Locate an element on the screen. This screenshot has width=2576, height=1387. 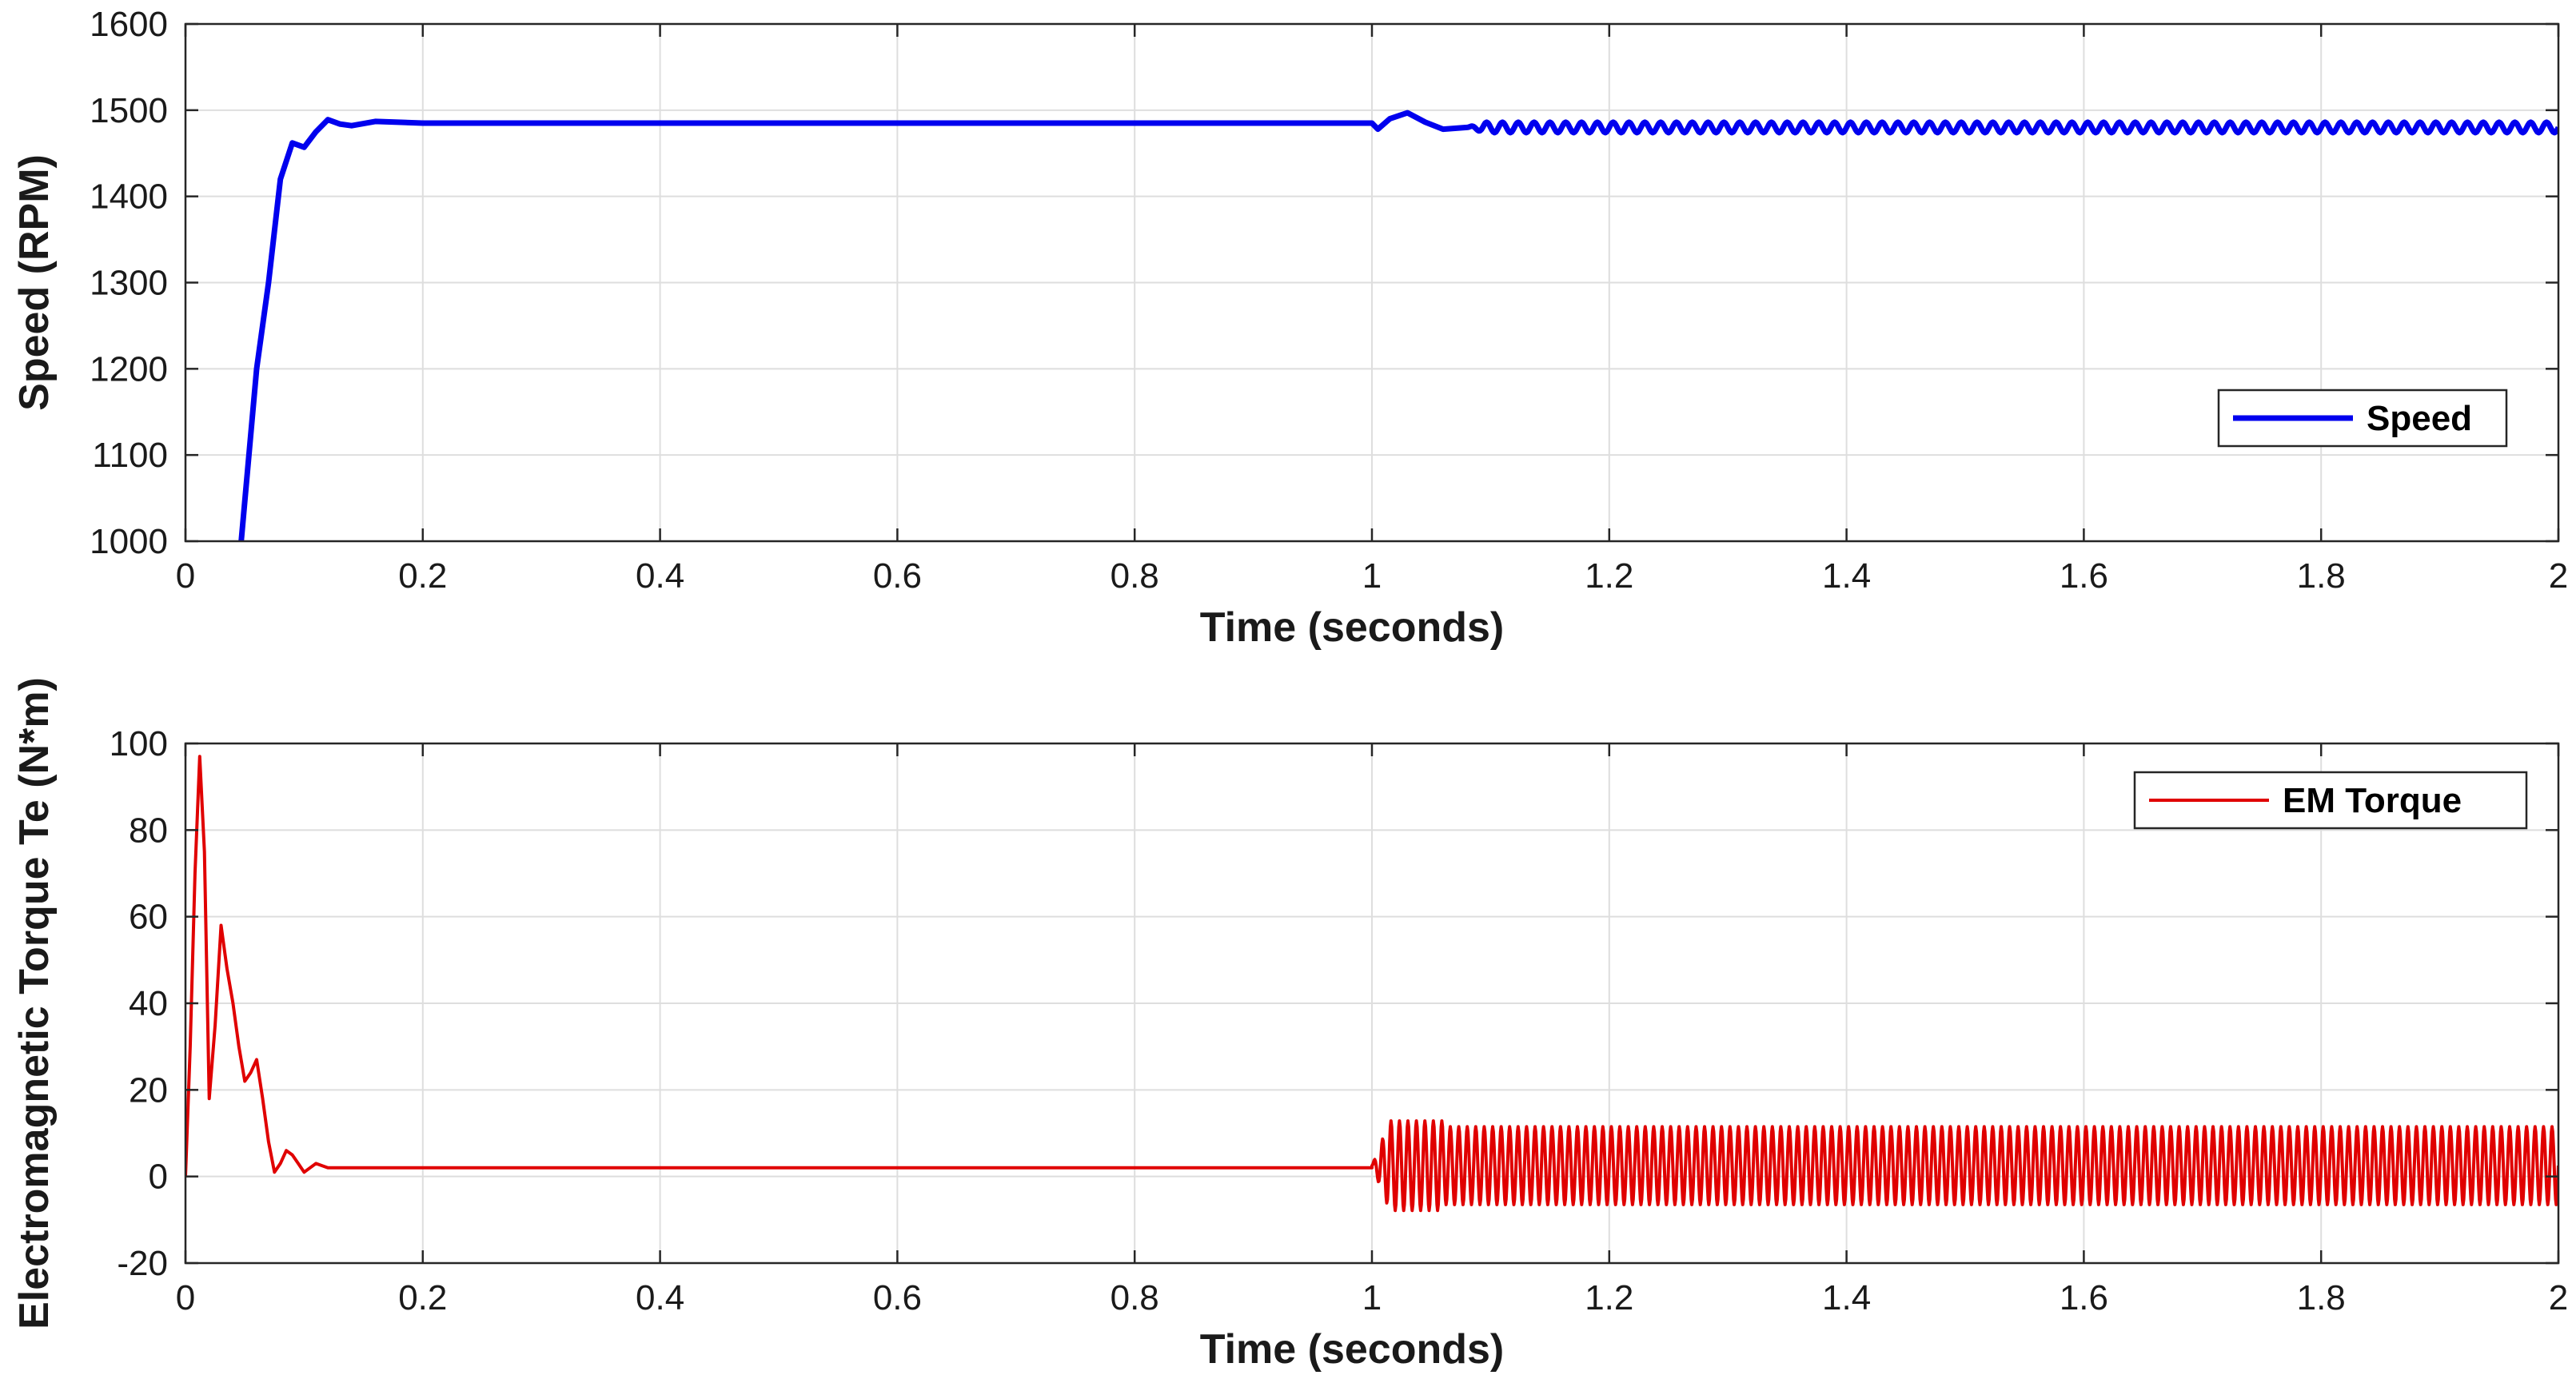
legend-entry-label: EM Torque is located at coordinates (2372, 800).